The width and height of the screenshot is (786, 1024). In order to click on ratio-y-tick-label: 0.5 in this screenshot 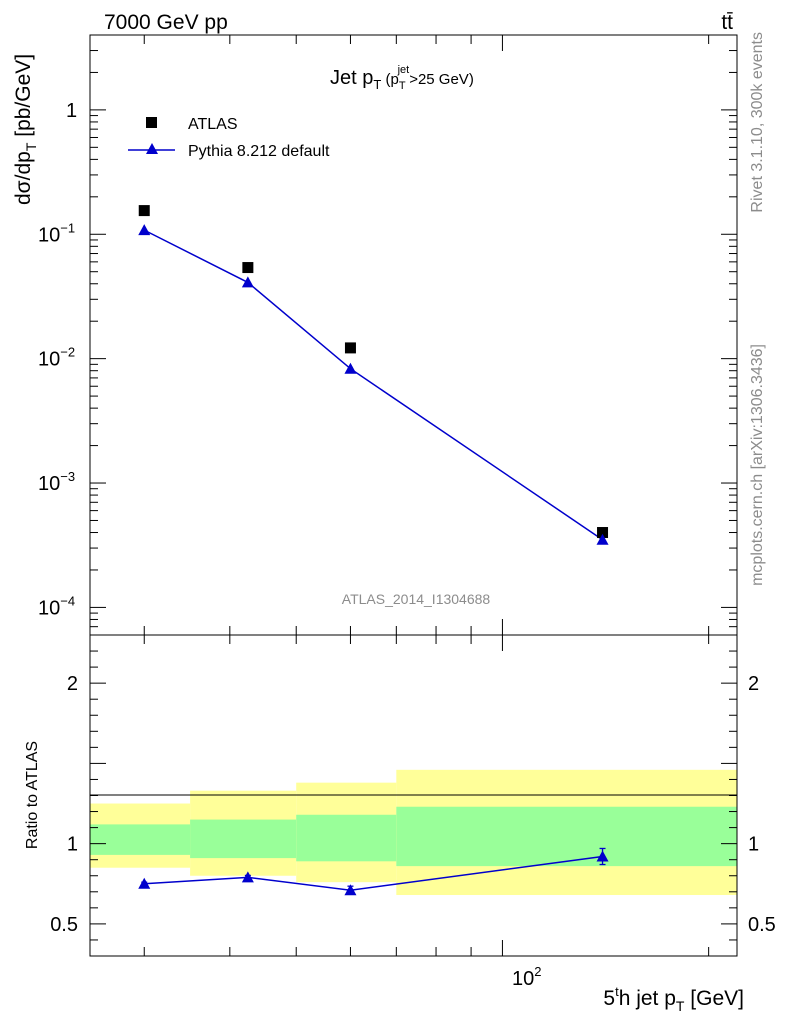, I will do `click(64, 925)`.